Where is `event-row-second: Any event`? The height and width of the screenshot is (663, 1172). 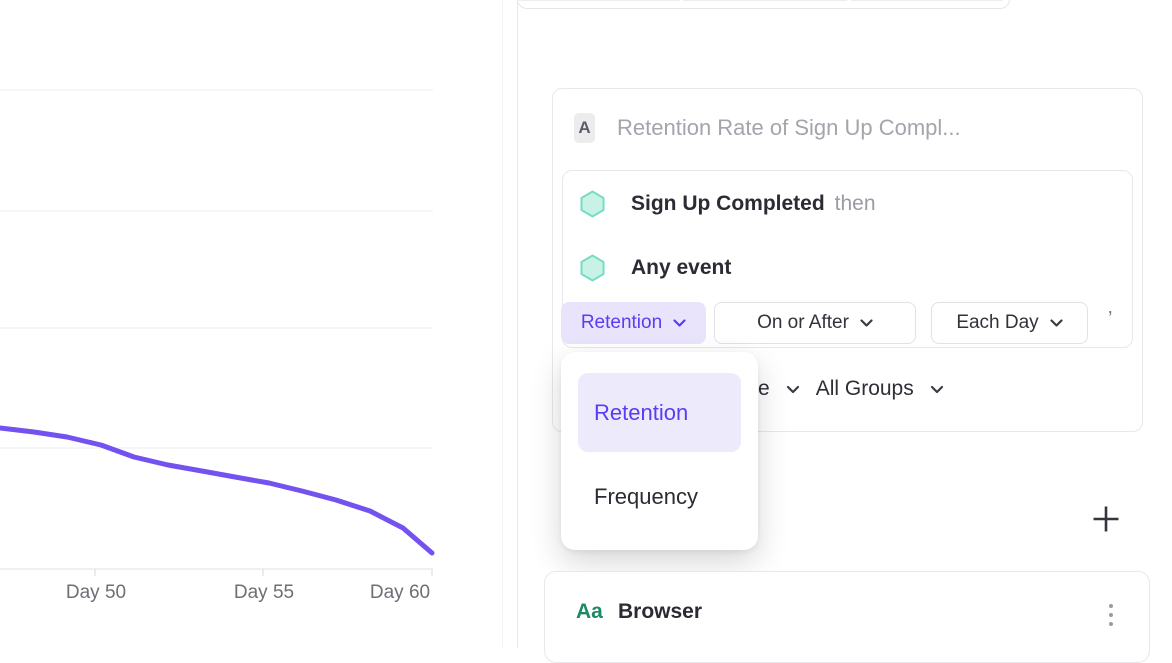 event-row-second: Any event is located at coordinates (660, 268).